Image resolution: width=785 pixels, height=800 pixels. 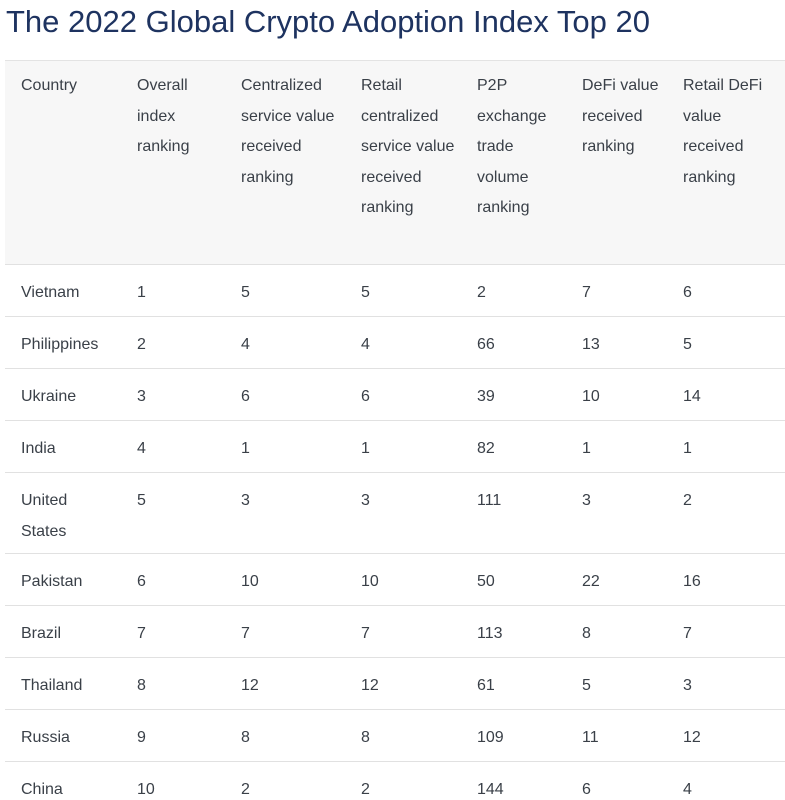 What do you see at coordinates (687, 789) in the screenshot?
I see `retail-defi-rank-cell: 4` at bounding box center [687, 789].